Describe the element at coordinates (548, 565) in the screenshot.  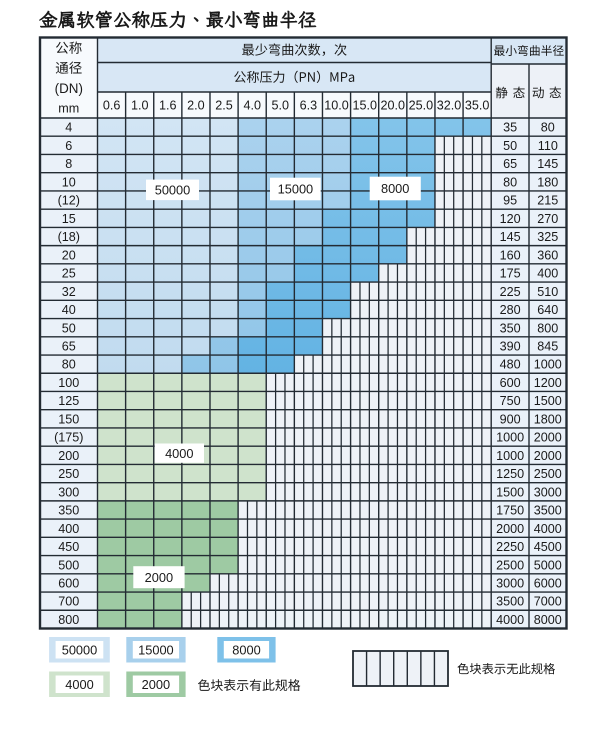
I see `svg-text: 5000` at that location.